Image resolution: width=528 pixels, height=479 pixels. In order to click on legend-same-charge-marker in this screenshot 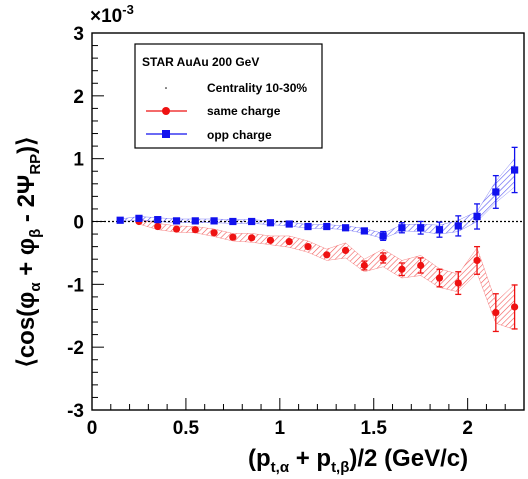, I will do `click(166, 111)`.